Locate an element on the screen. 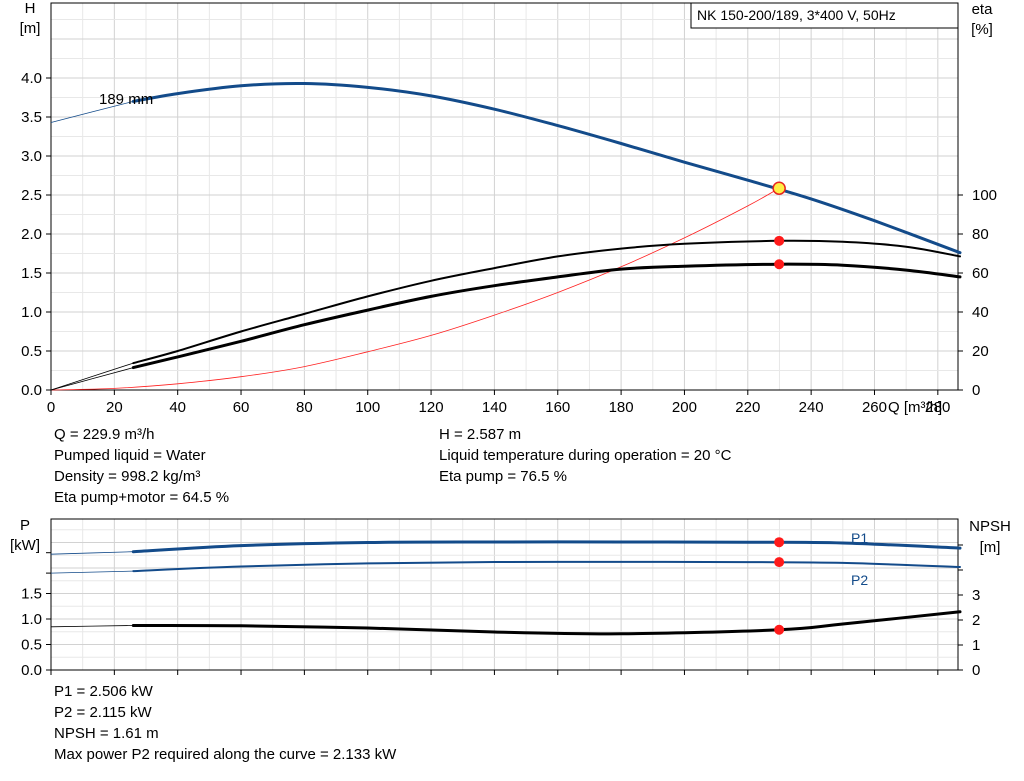 The height and width of the screenshot is (781, 1024). info-eta-pump: Eta pump = 76.5 % is located at coordinates (503, 476).